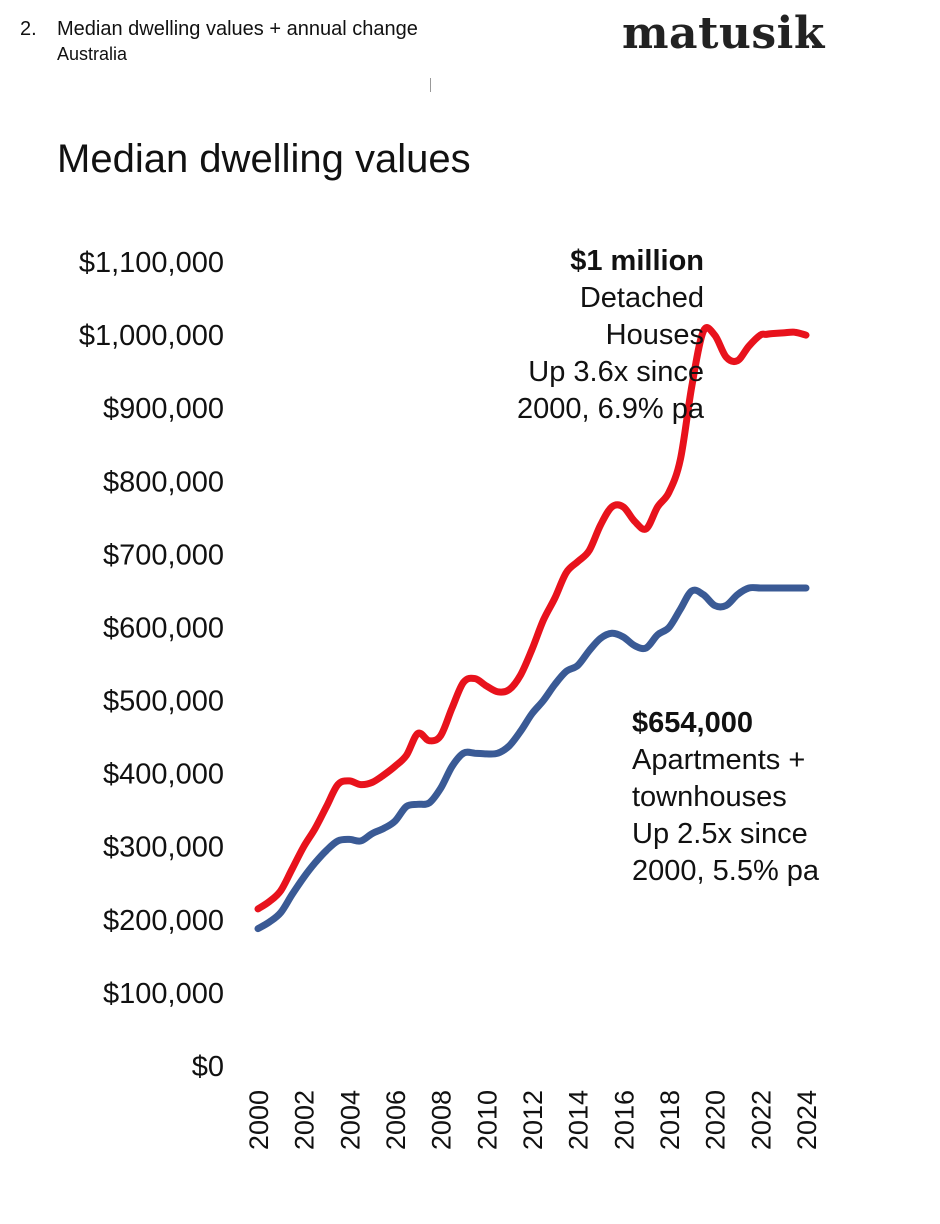  What do you see at coordinates (163, 775) in the screenshot?
I see `y-tick-label: $400,000` at bounding box center [163, 775].